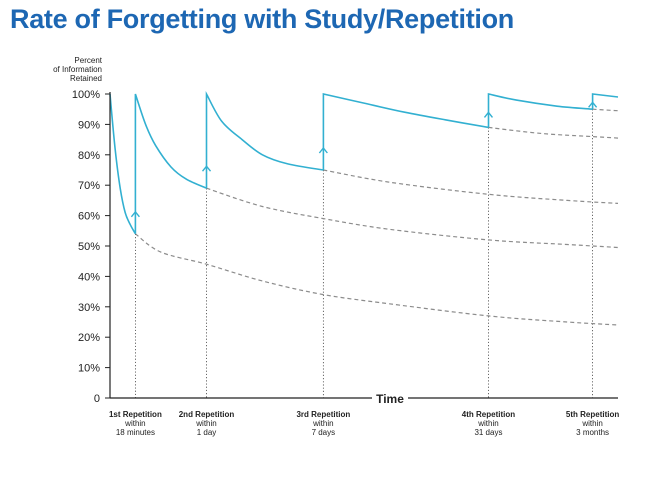 The width and height of the screenshot is (668, 478). What do you see at coordinates (207, 414) in the screenshot?
I see `repetition-label: 2nd Repetition` at bounding box center [207, 414].